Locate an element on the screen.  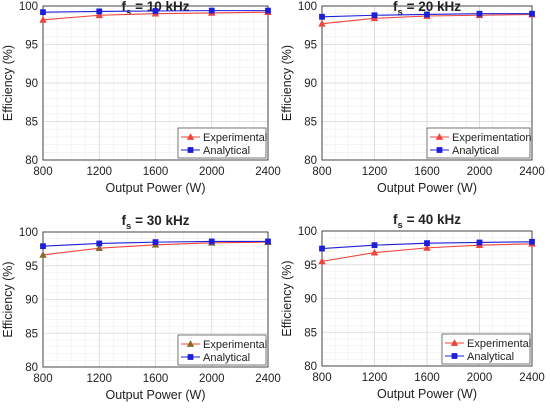
title-rest: = 20 kHz is located at coordinates (432, 7).